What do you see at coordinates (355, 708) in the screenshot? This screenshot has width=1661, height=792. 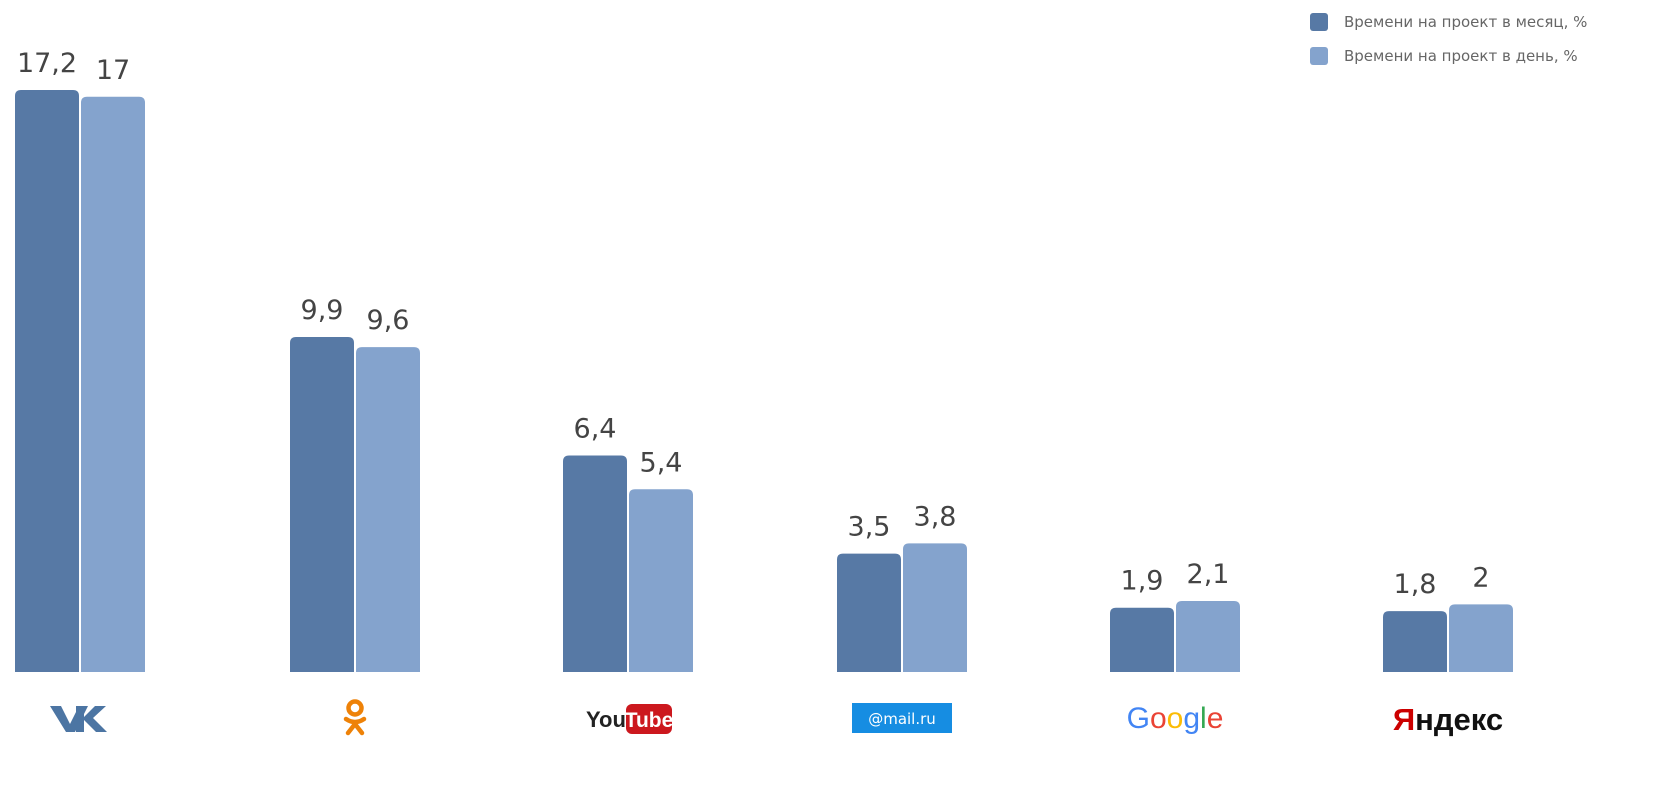 I see `ok-head` at bounding box center [355, 708].